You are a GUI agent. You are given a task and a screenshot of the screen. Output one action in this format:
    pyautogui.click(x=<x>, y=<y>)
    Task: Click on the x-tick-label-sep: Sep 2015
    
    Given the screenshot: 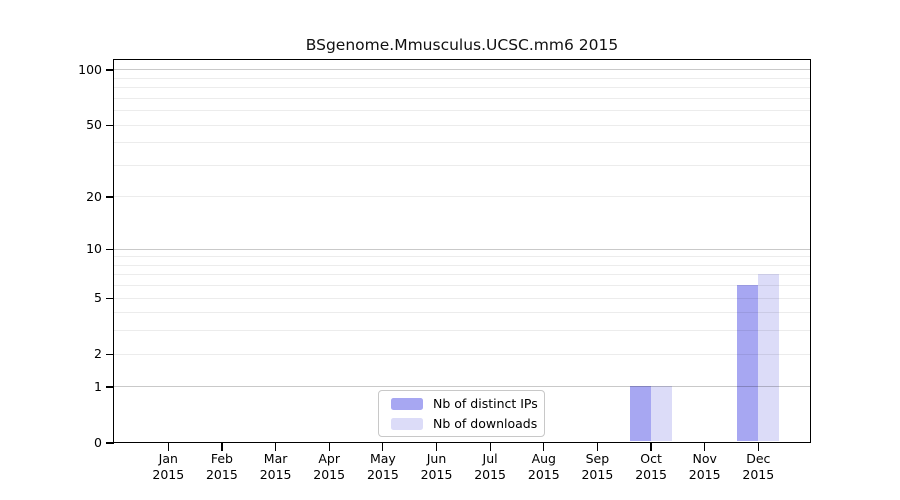 What is the action you would take?
    pyautogui.click(x=597, y=466)
    